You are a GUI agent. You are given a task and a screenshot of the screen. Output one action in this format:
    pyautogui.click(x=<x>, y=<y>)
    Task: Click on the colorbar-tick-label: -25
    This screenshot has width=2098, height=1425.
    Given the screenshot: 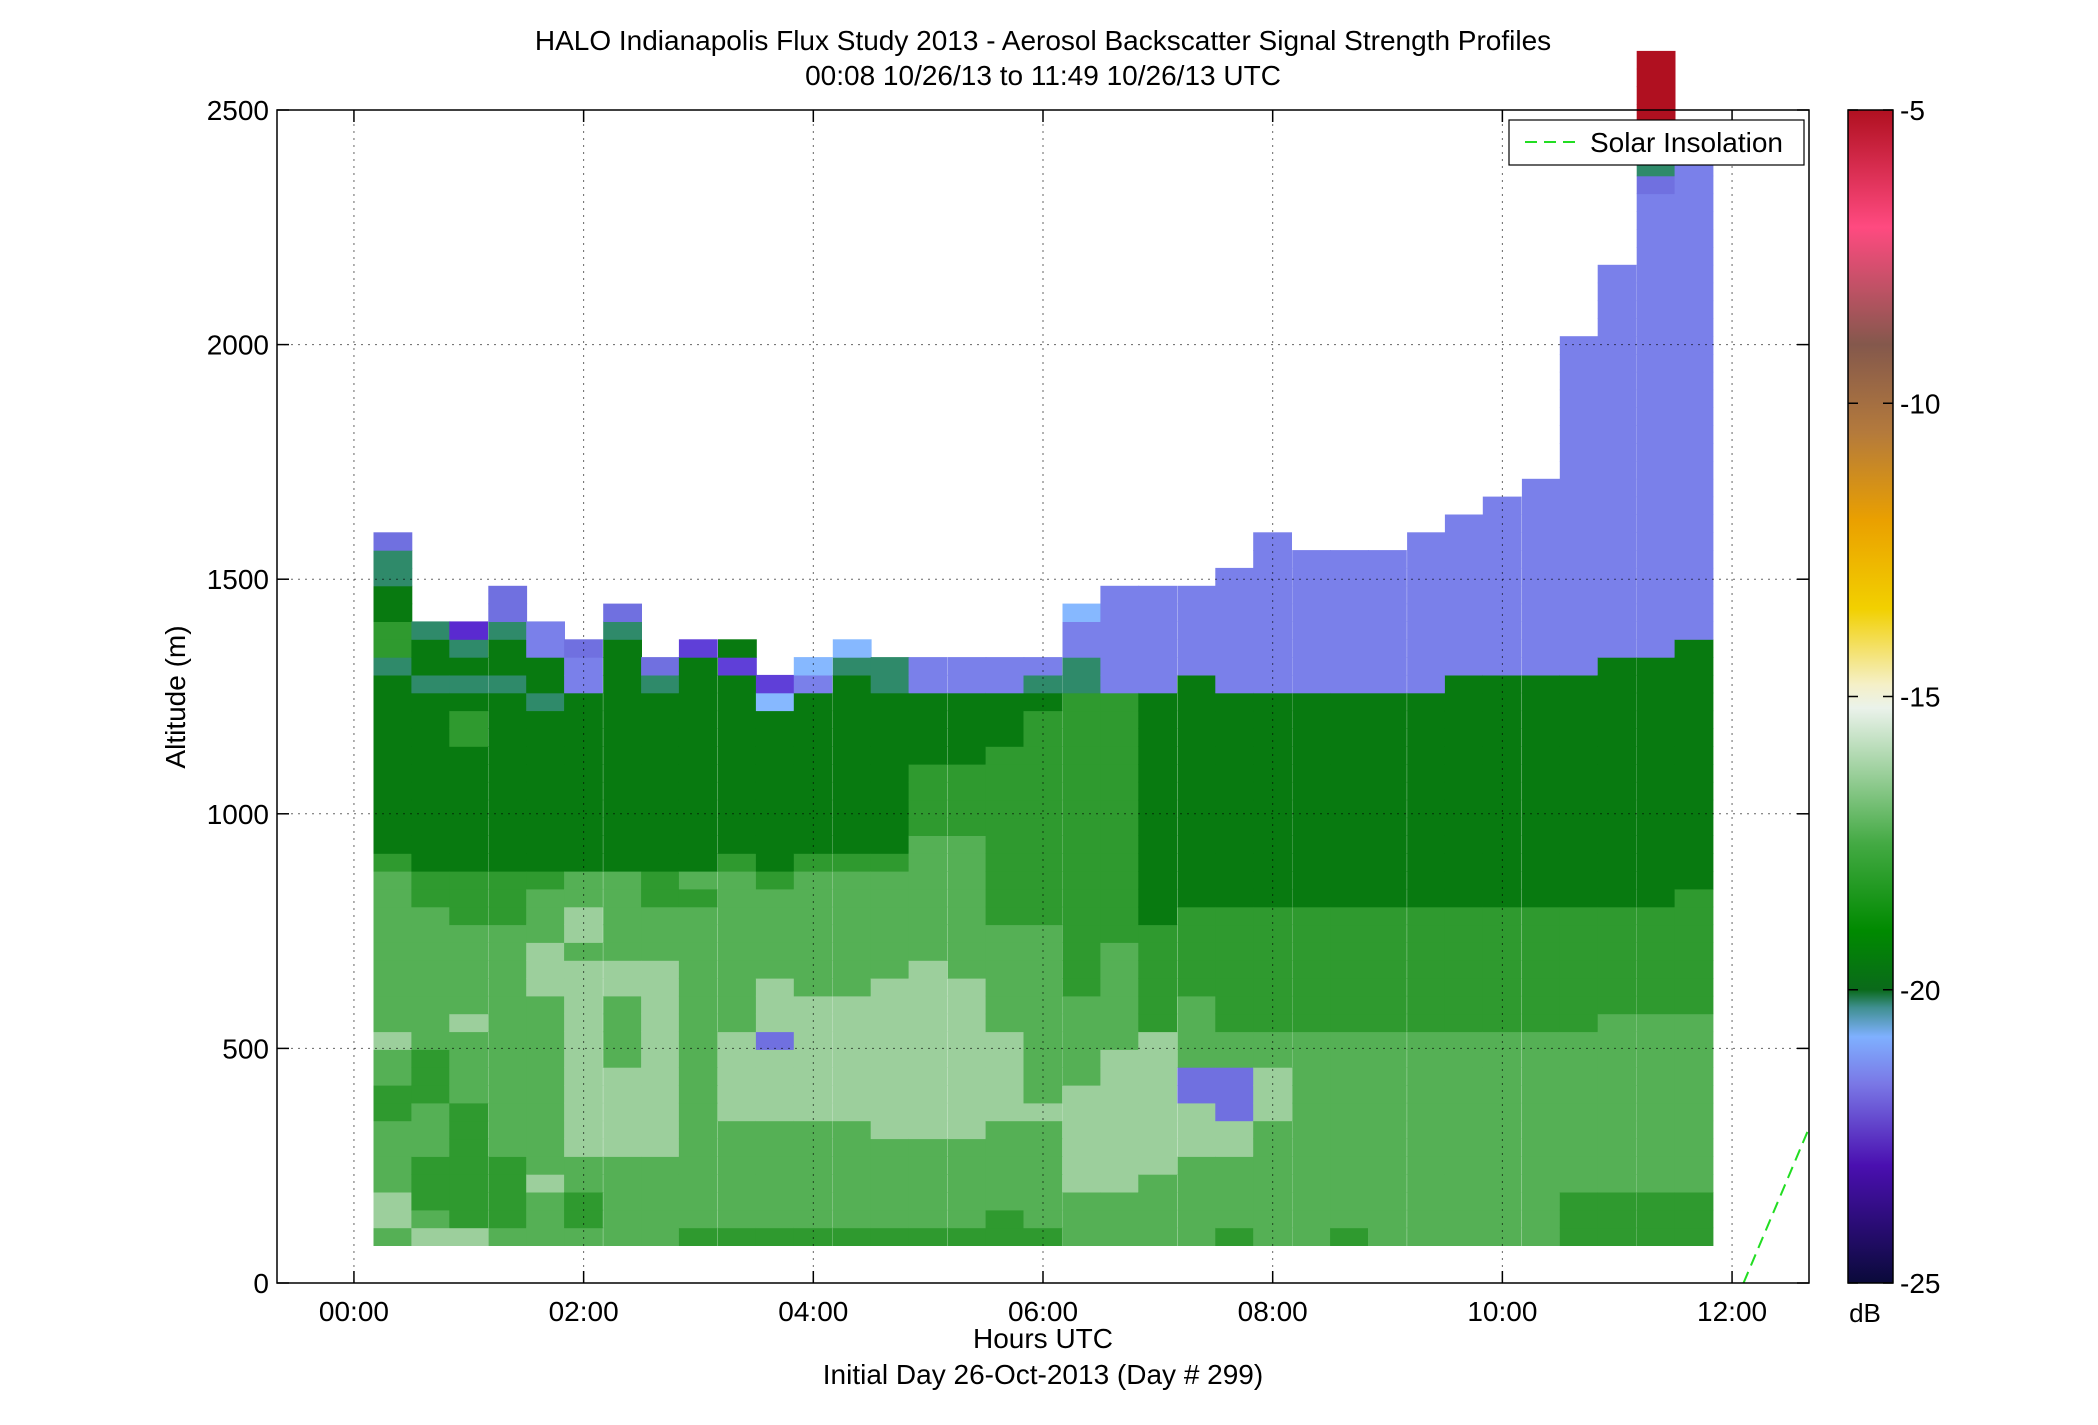 What is the action you would take?
    pyautogui.click(x=1920, y=1283)
    